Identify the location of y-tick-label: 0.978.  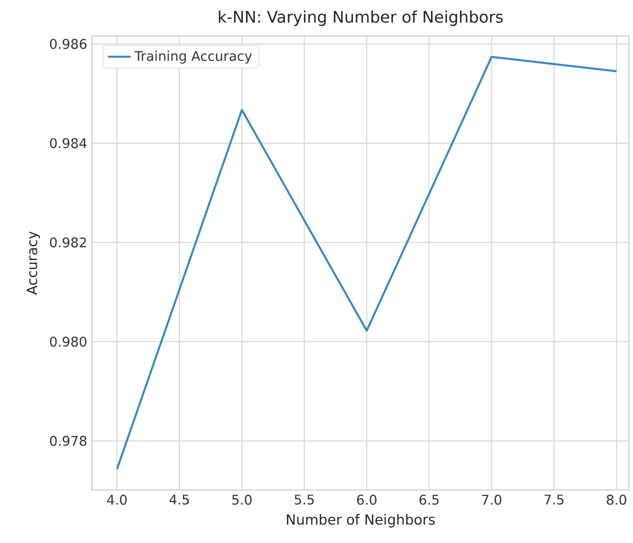
(68, 441).